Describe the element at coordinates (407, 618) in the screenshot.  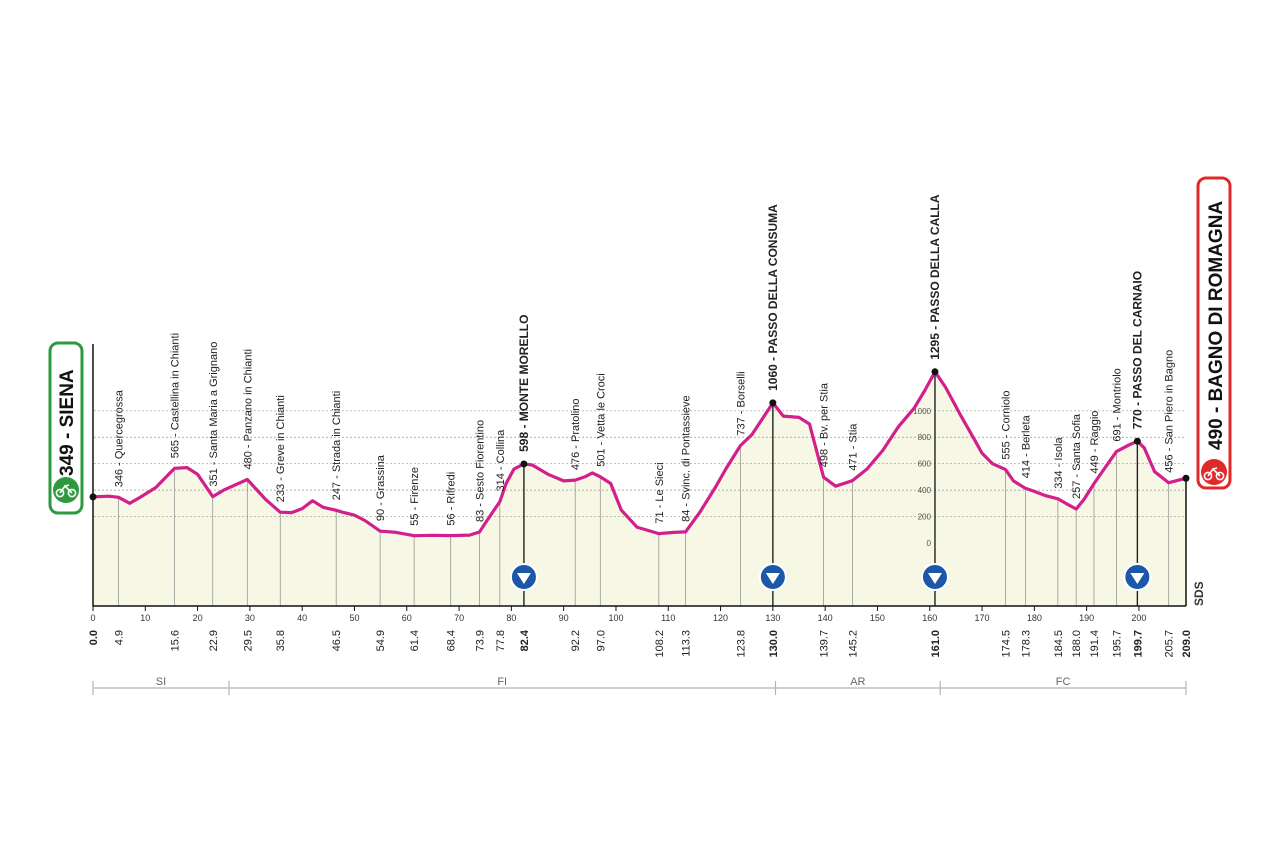
I see `distance-tick-label: 60` at that location.